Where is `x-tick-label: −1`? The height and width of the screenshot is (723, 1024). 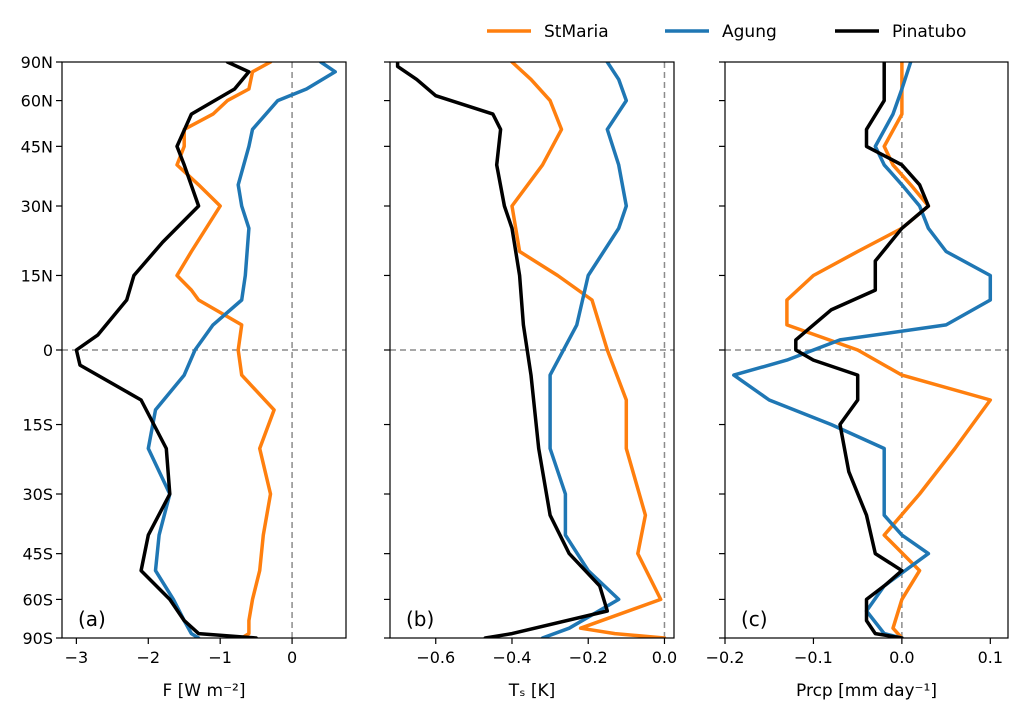 x-tick-label: −1 is located at coordinates (220, 657).